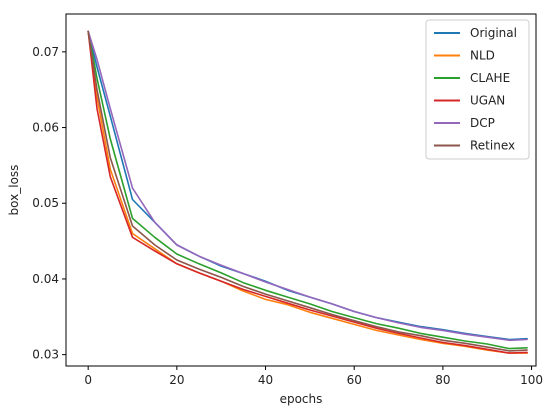  What do you see at coordinates (313, 376) in the screenshot?
I see `x-axis: 0 20 40 60 80 100` at bounding box center [313, 376].